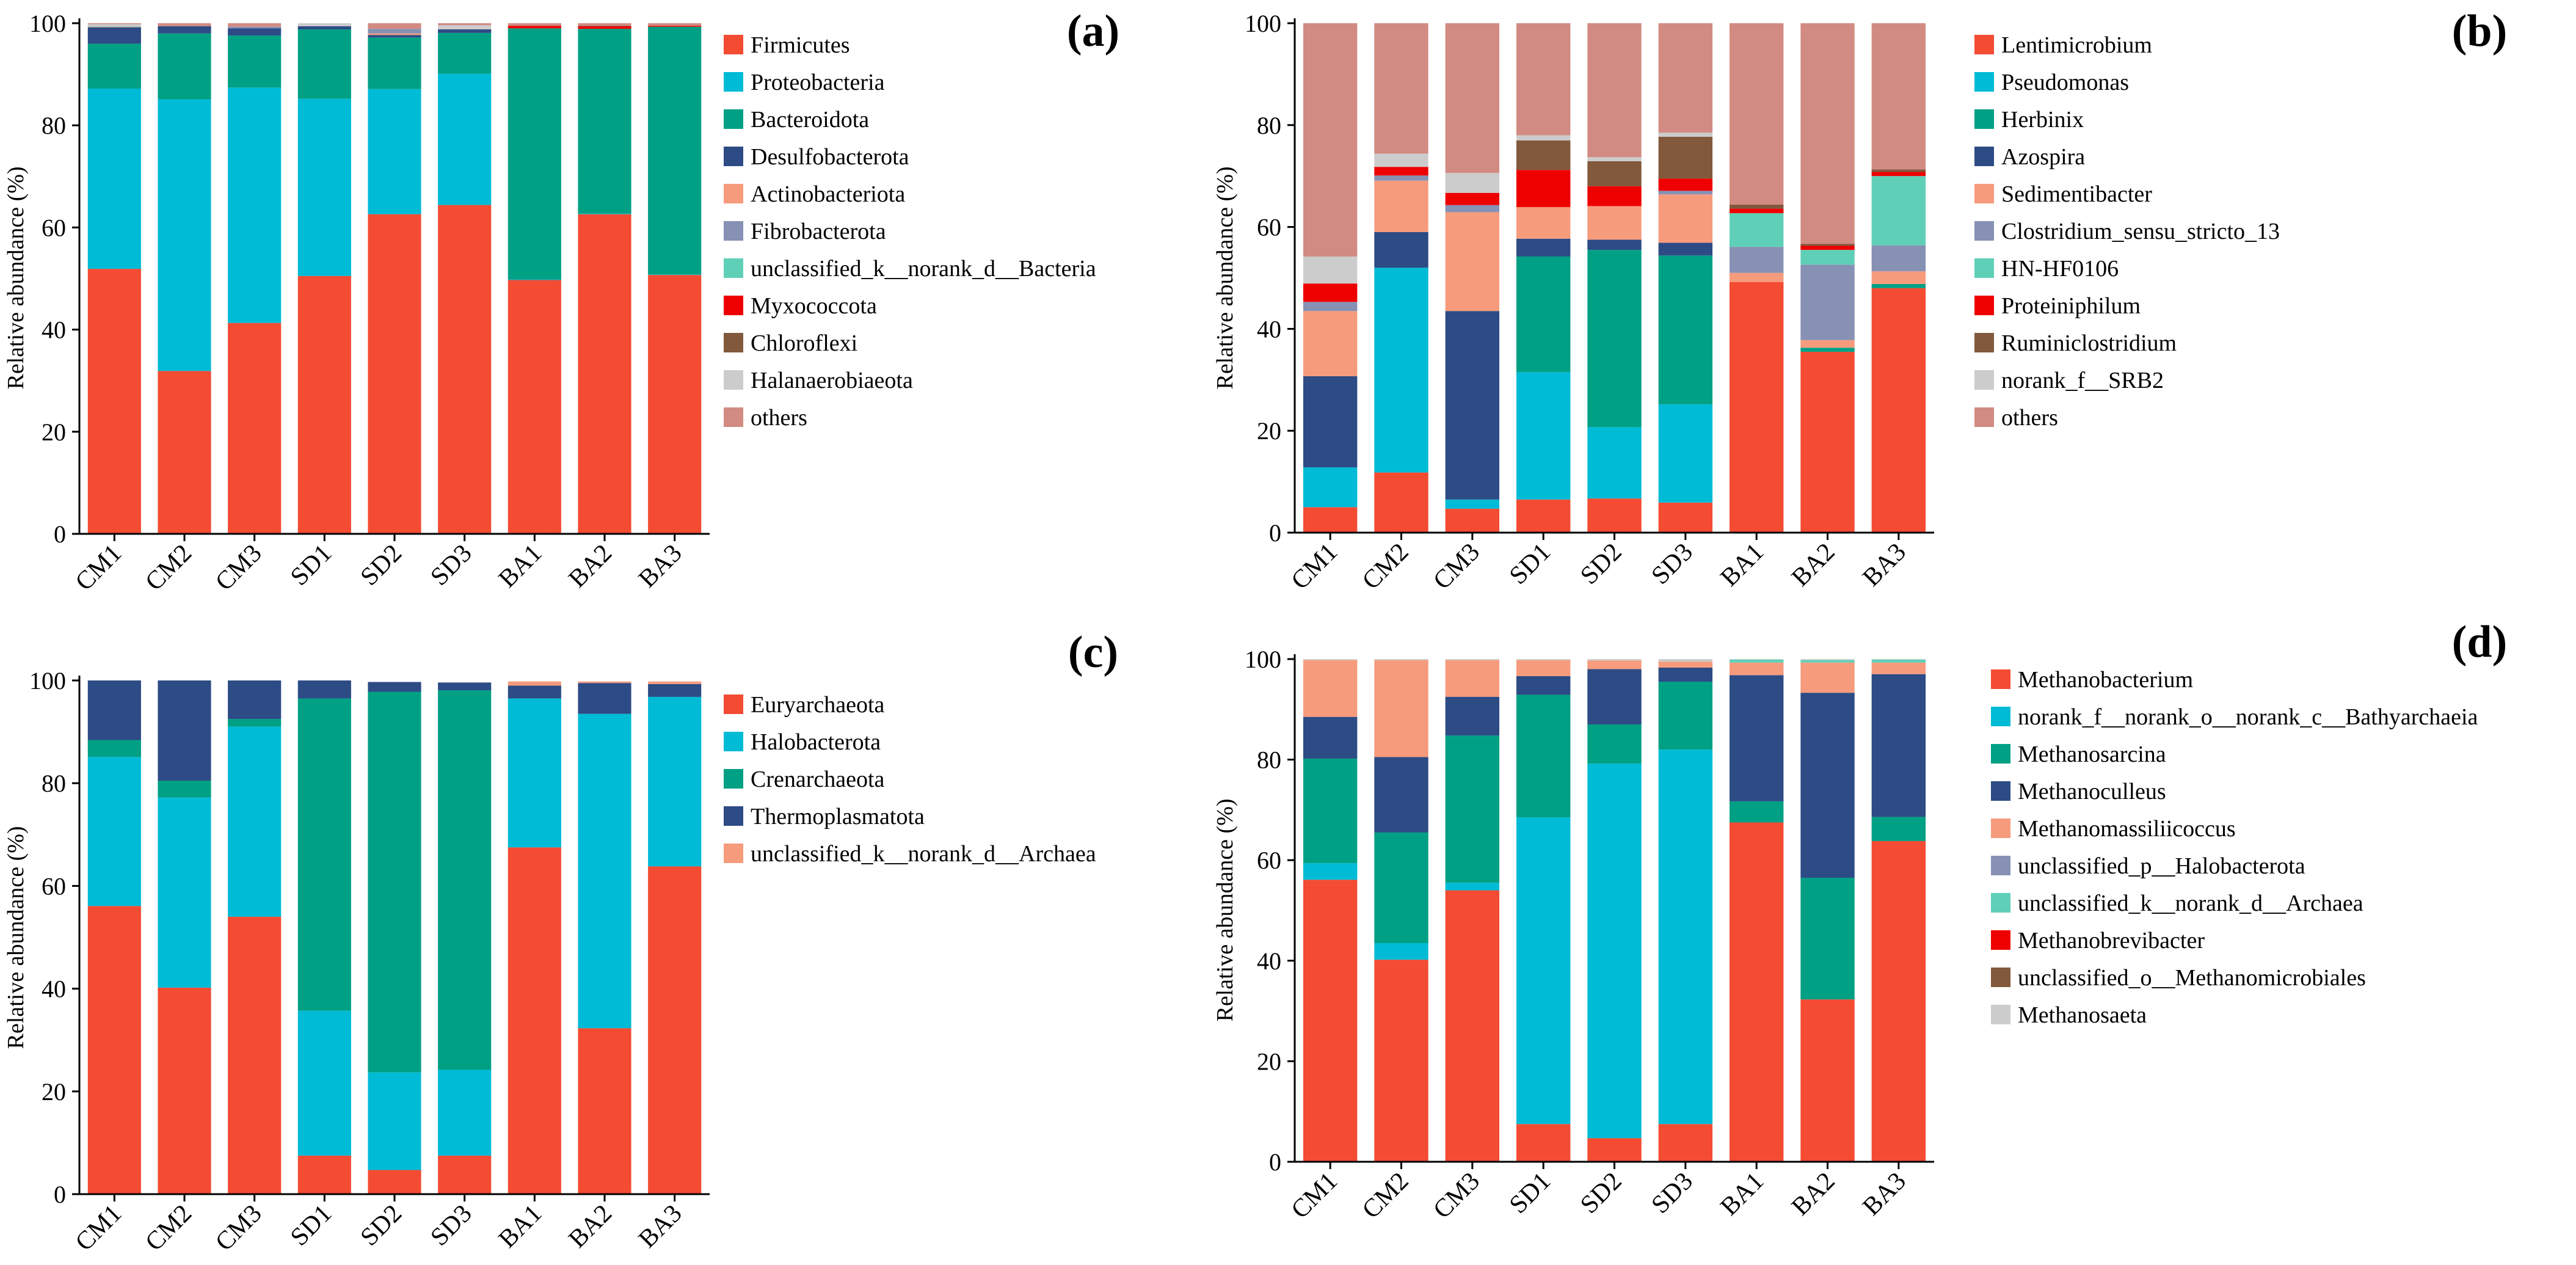 This screenshot has width=2576, height=1265. I want to click on legend-entry-label: unclassified_o__Methanomicrobiales, so click(2192, 978).